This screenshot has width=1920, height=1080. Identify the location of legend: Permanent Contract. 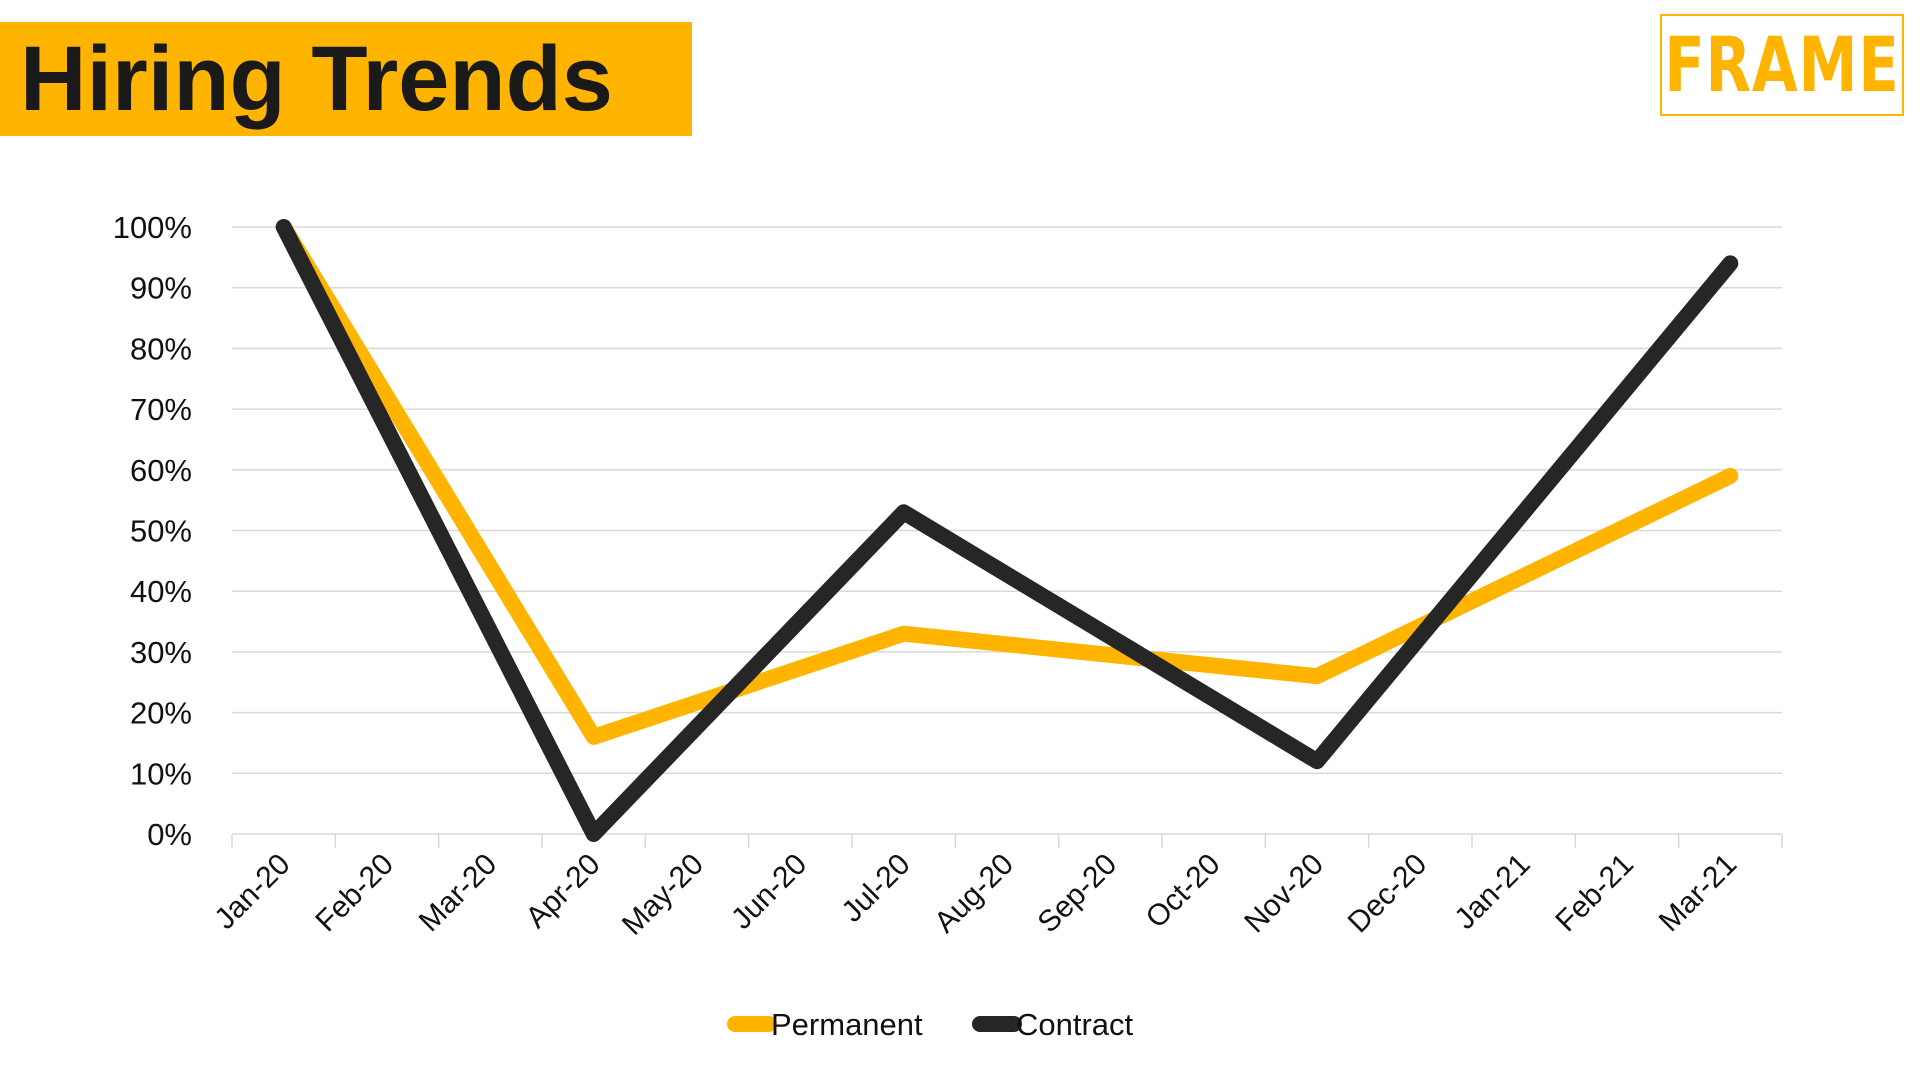
(930, 1024).